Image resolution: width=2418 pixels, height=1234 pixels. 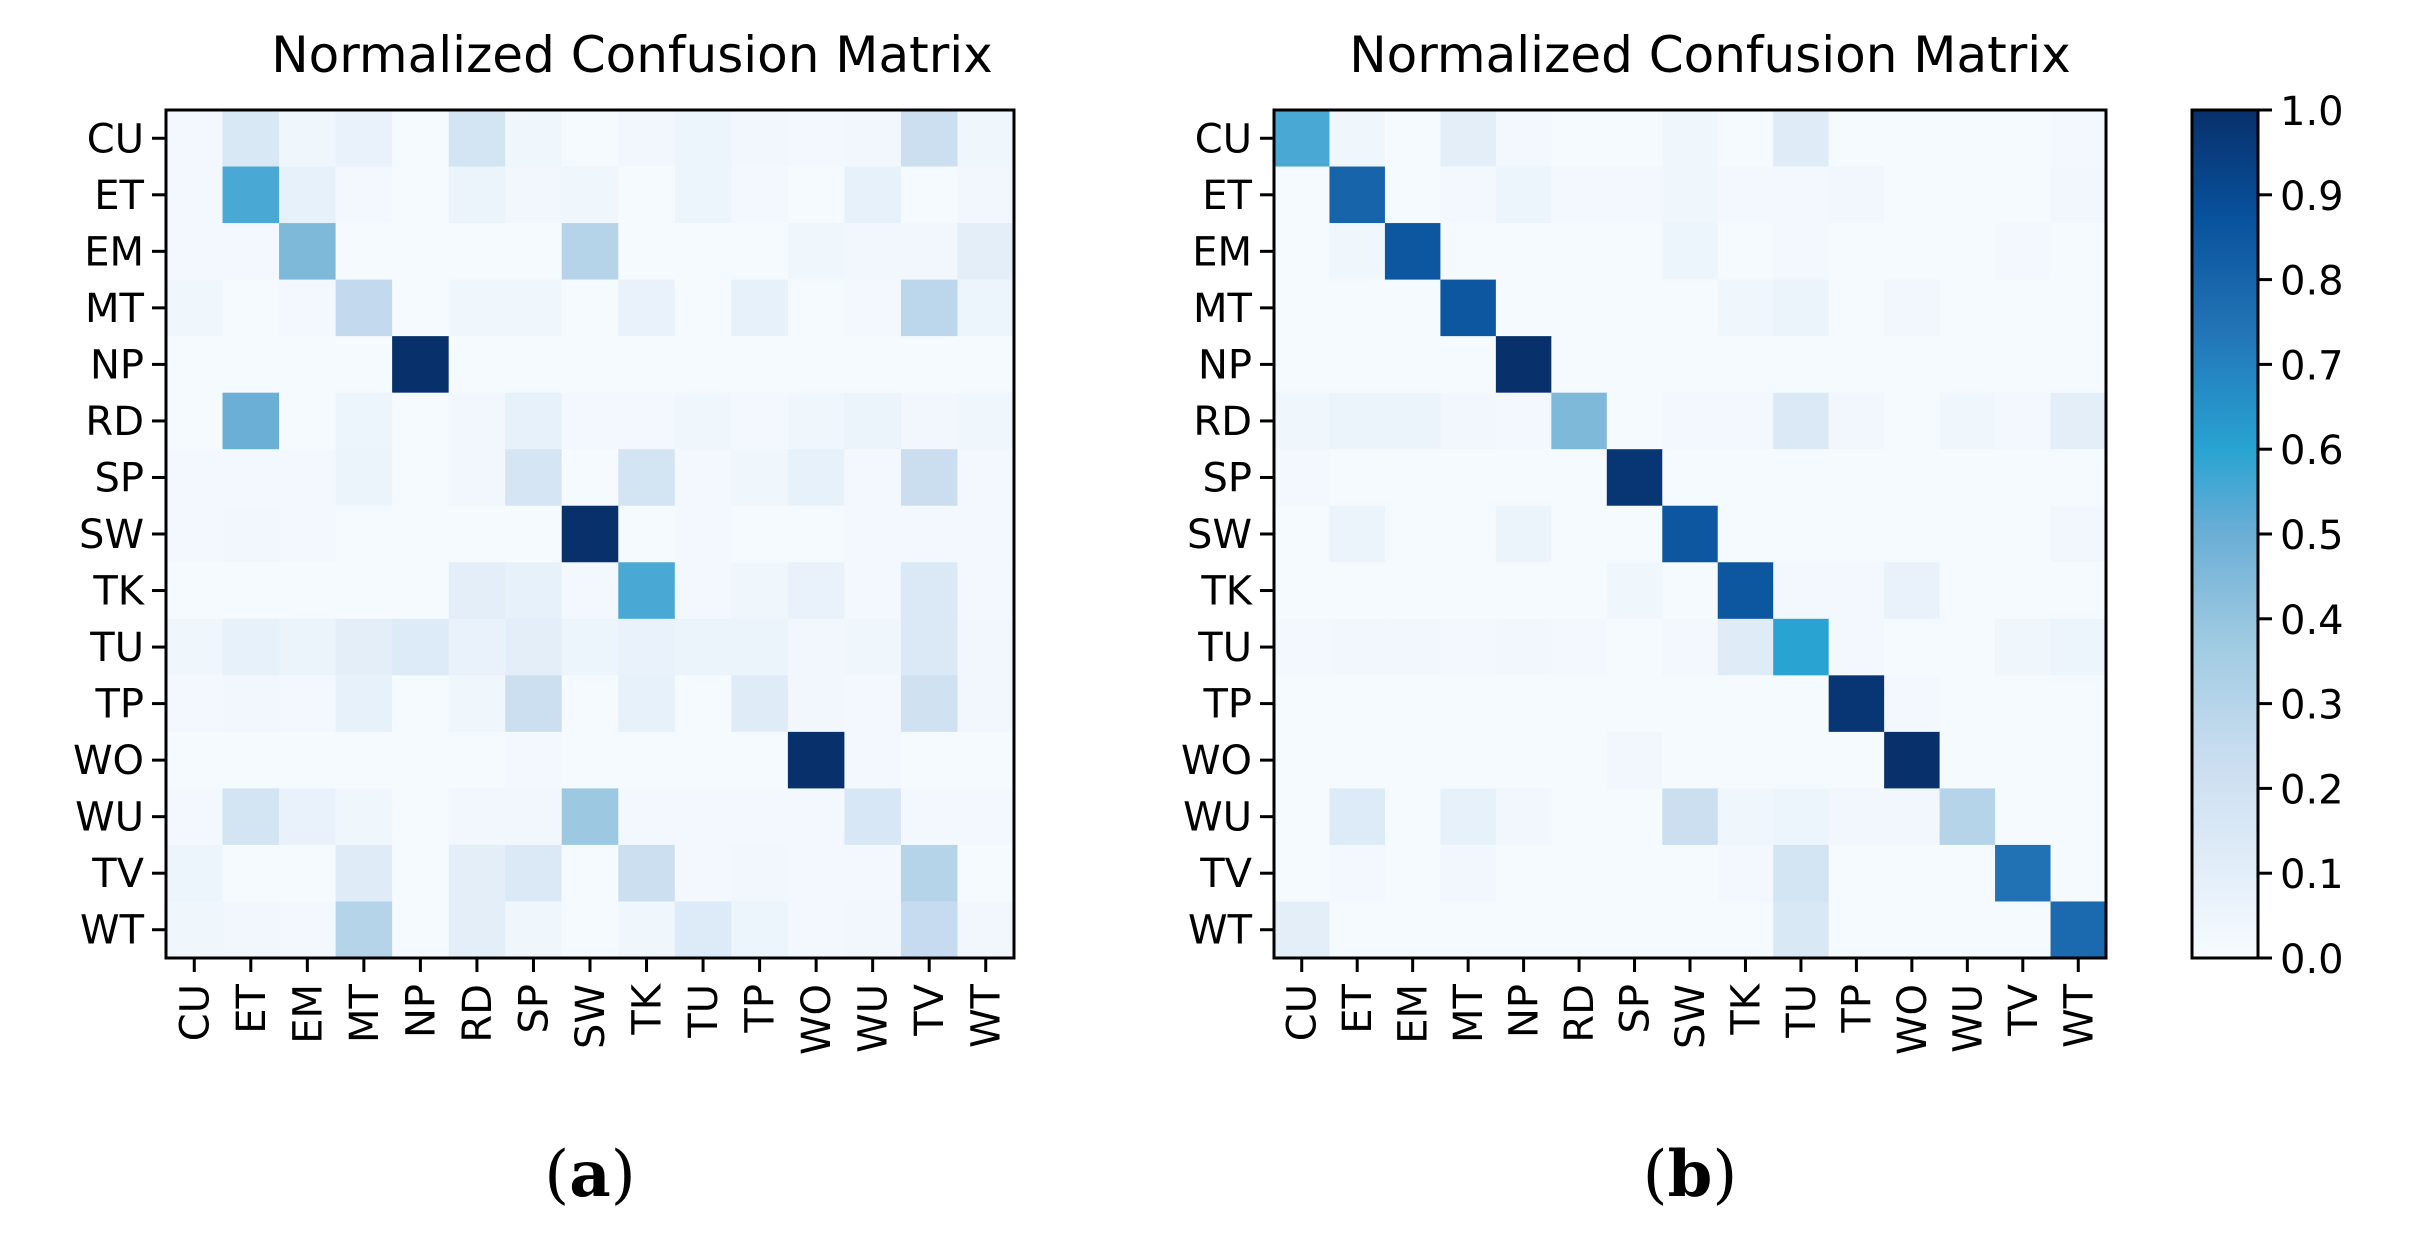 What do you see at coordinates (477, 760) in the screenshot?
I see `cell-a-WO-RD` at bounding box center [477, 760].